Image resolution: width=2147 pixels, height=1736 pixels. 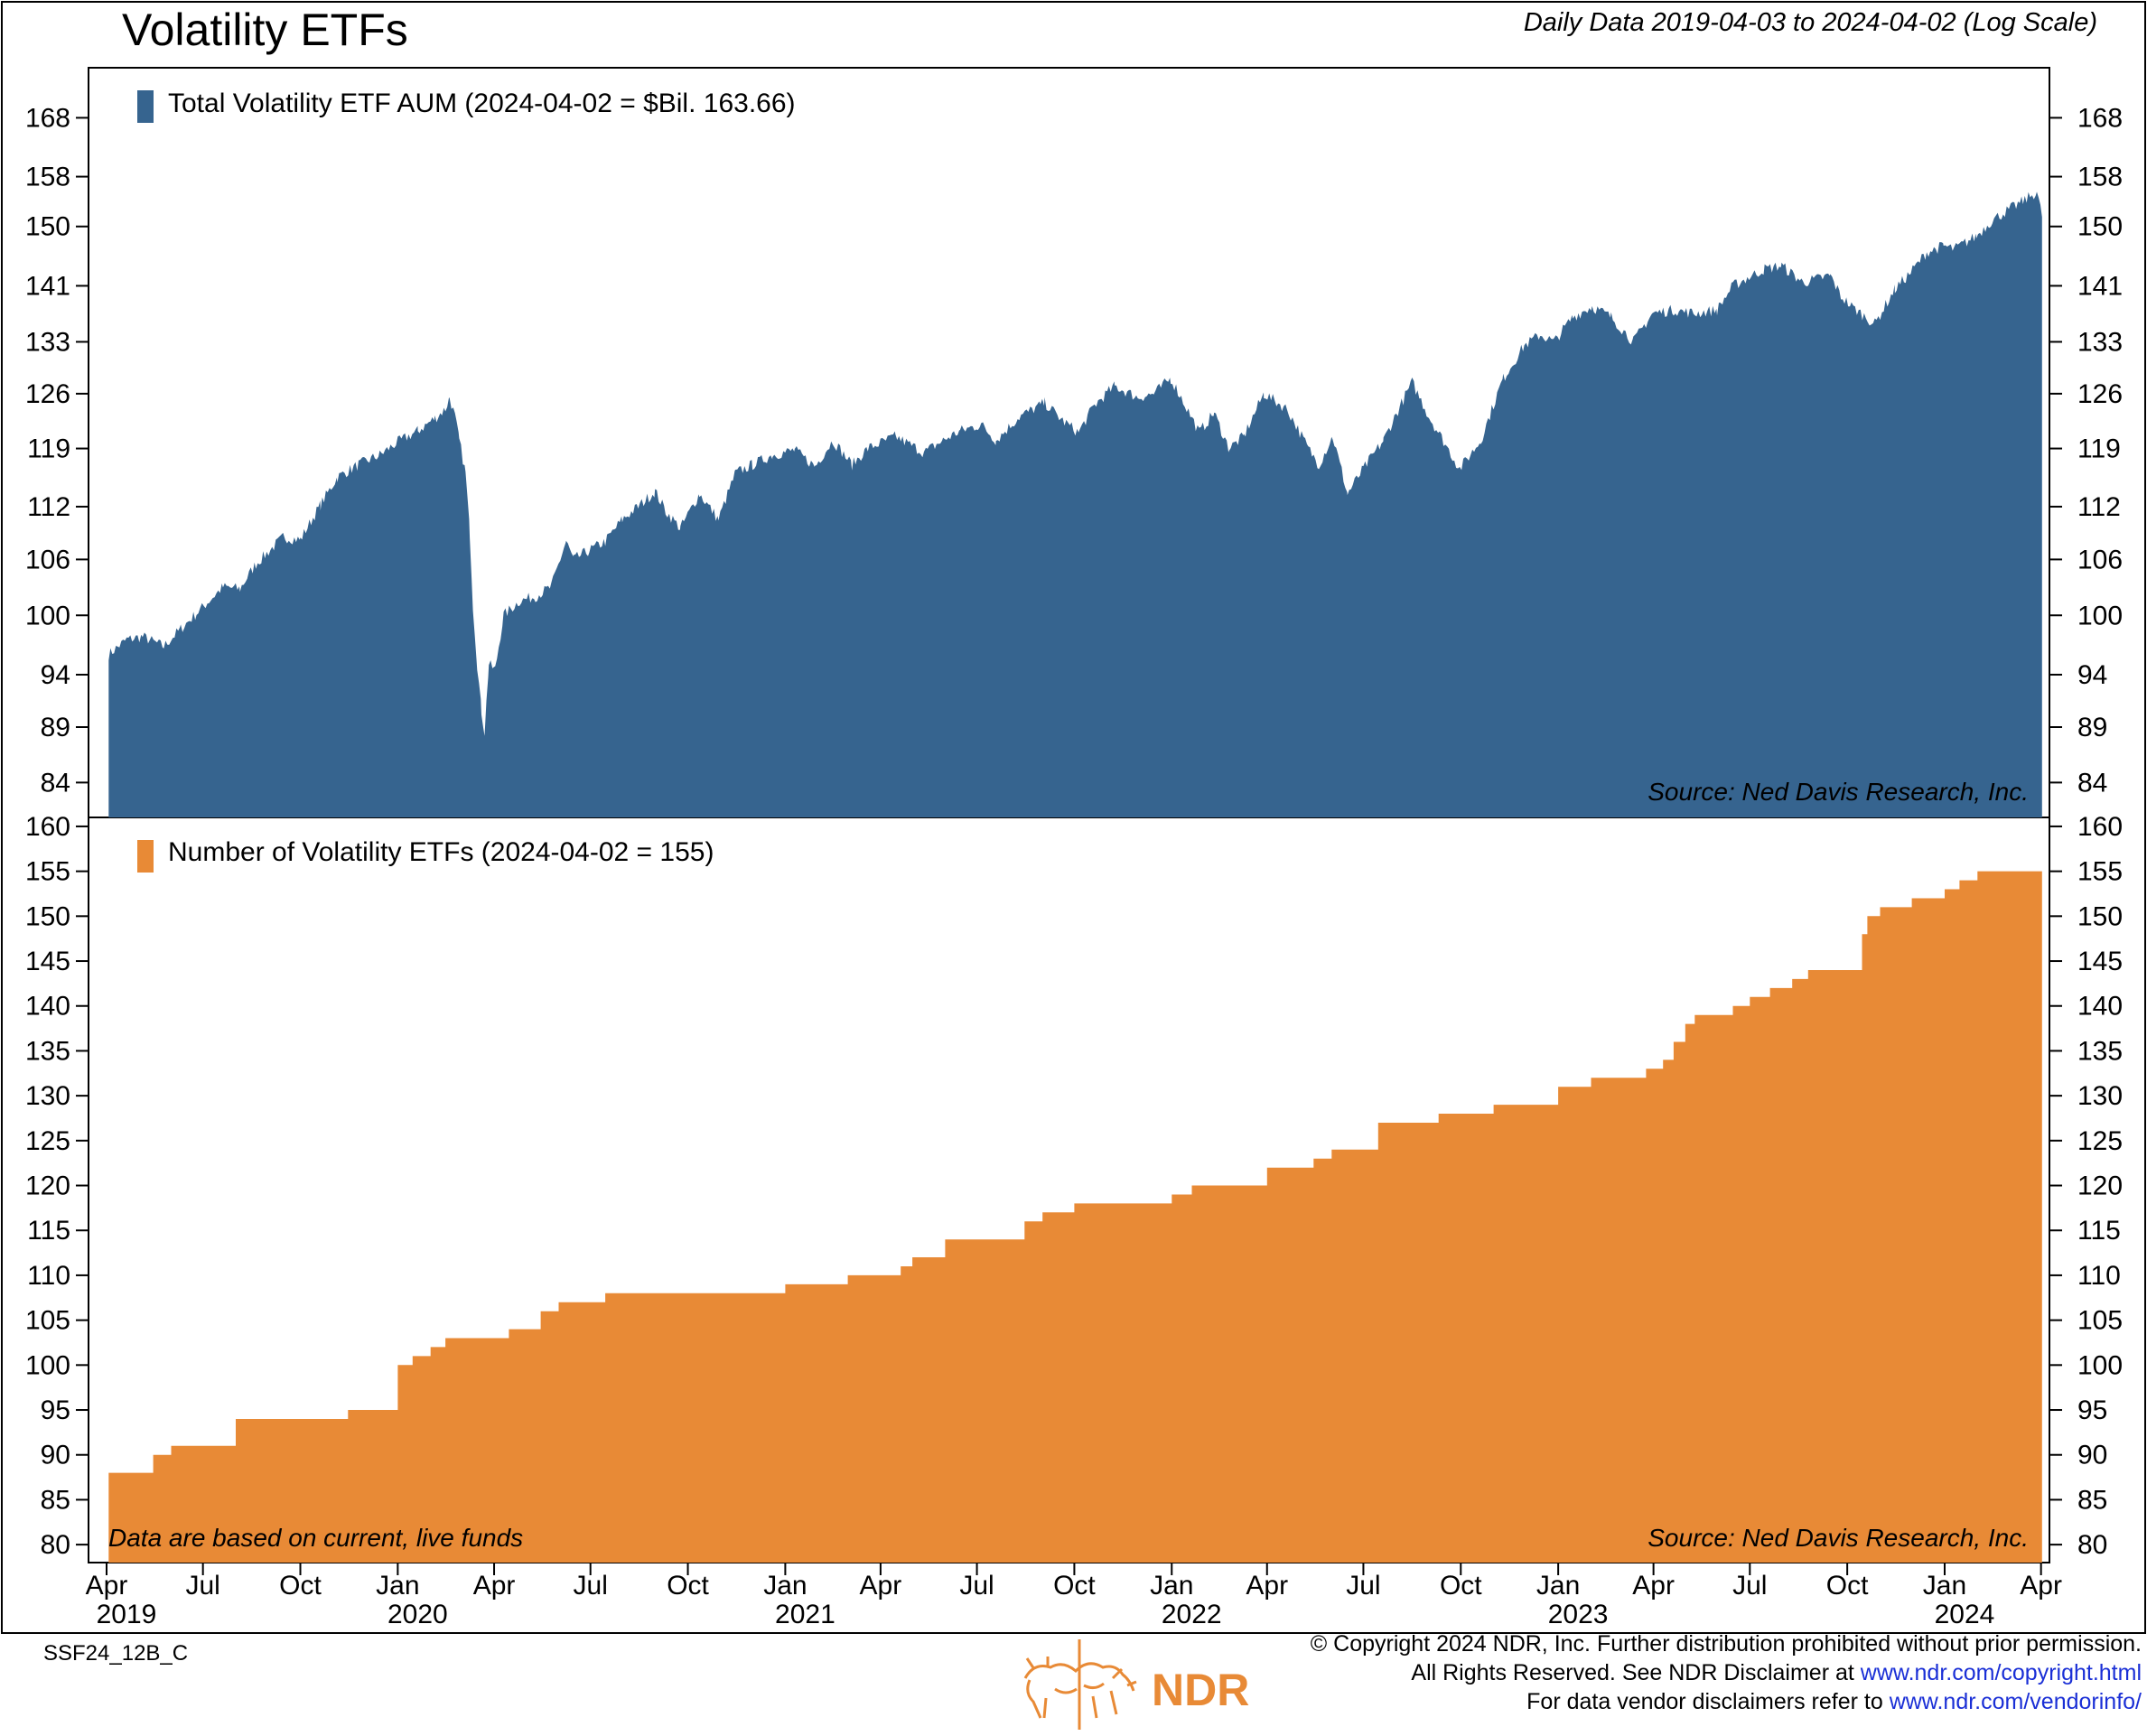 I want to click on aum-tick-label-left: 89, so click(x=55, y=728).